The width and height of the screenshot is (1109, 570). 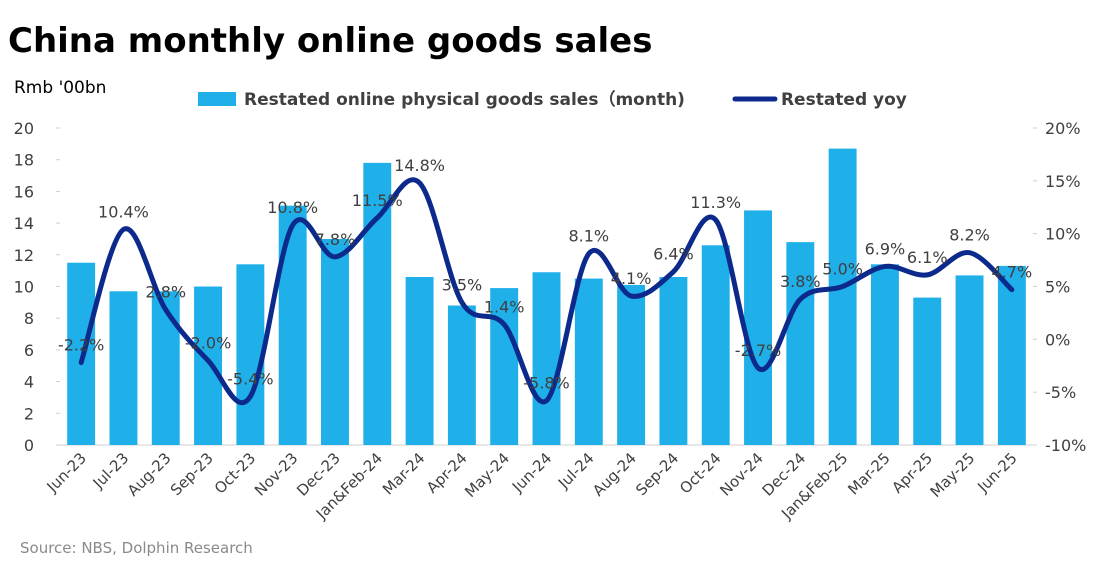 I want to click on y2-tick-label: 0%, so click(x=1057, y=339).